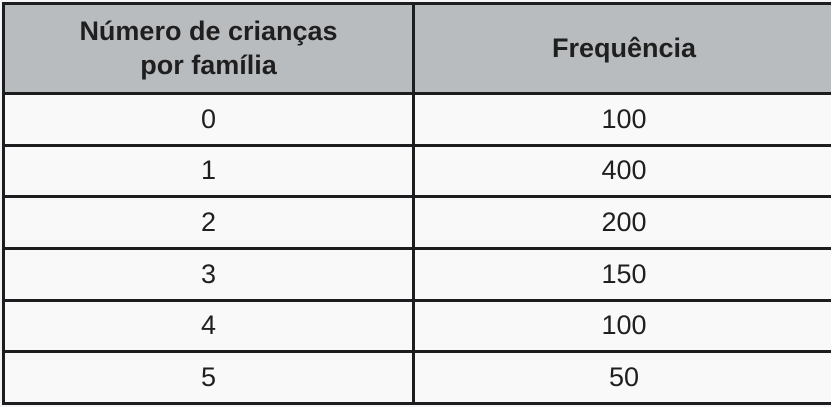  What do you see at coordinates (621, 377) in the screenshot?
I see `cell-frequency-5: 50` at bounding box center [621, 377].